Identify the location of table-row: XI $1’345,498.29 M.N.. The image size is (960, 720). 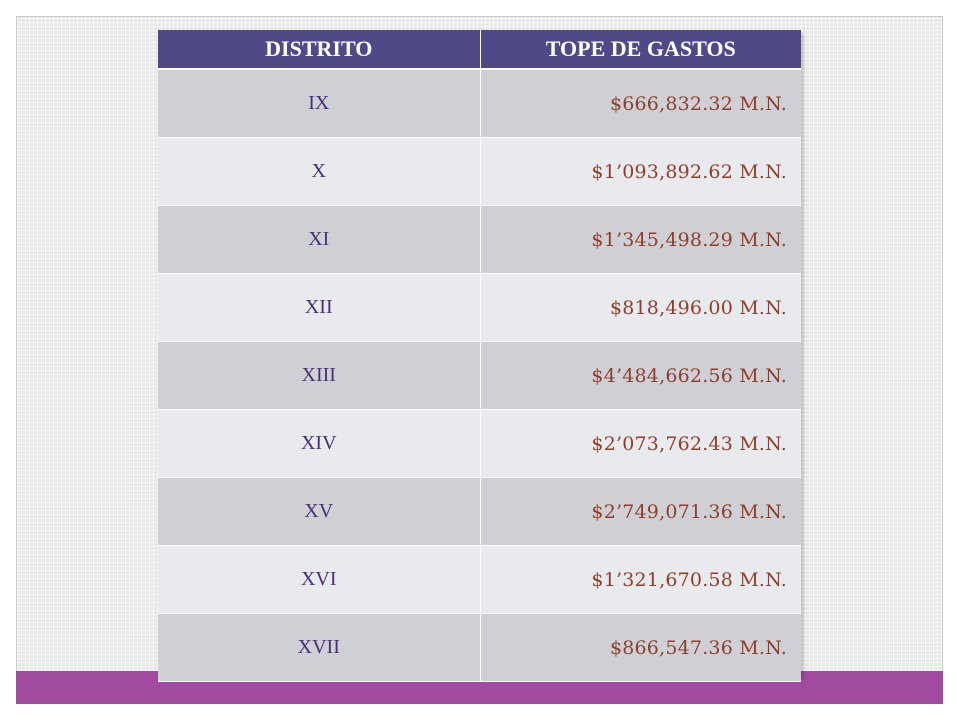
(479, 239).